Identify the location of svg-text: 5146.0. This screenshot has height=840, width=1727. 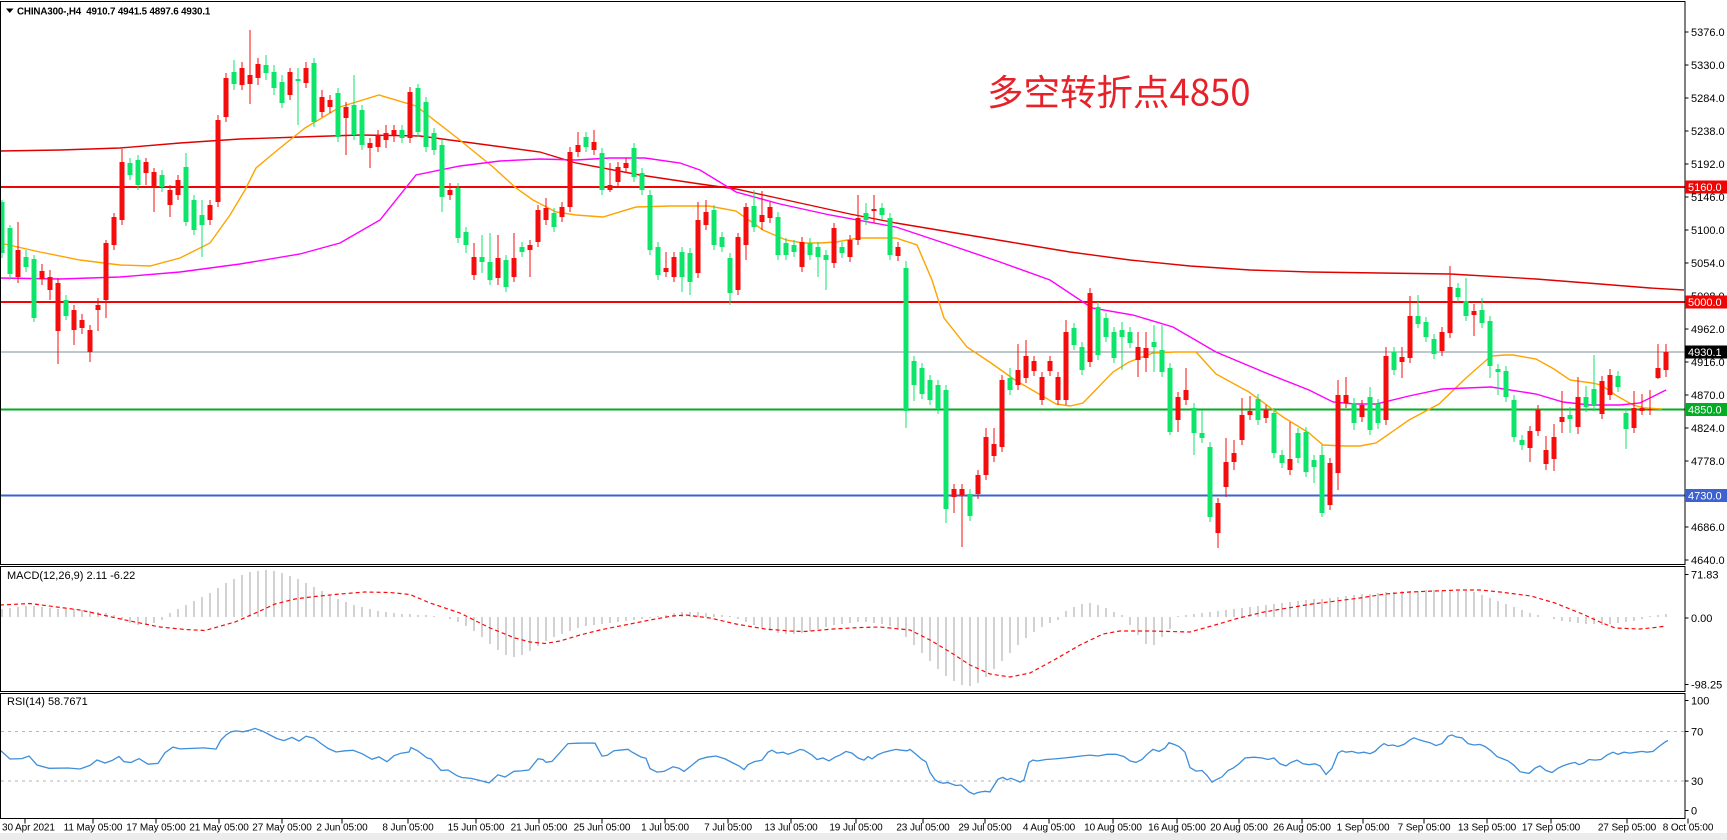
(1708, 198).